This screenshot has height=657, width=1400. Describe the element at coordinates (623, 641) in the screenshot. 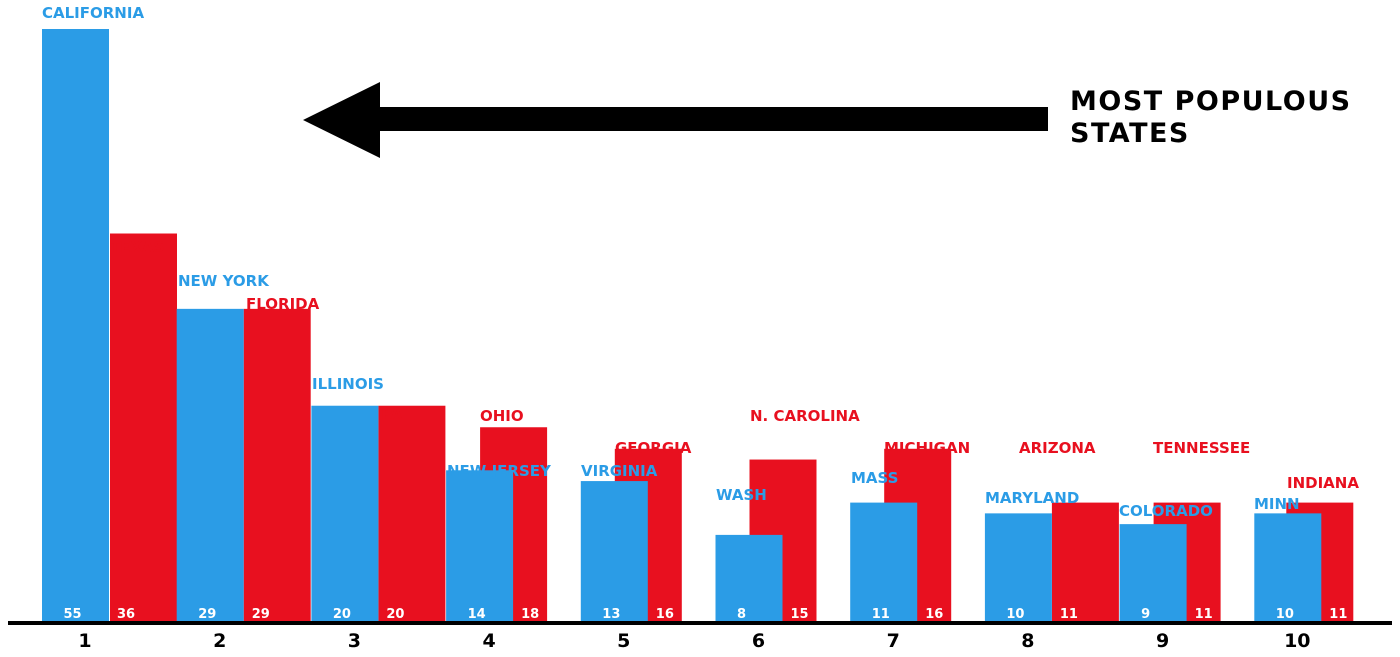

I see `x-tick-5: 5` at that location.